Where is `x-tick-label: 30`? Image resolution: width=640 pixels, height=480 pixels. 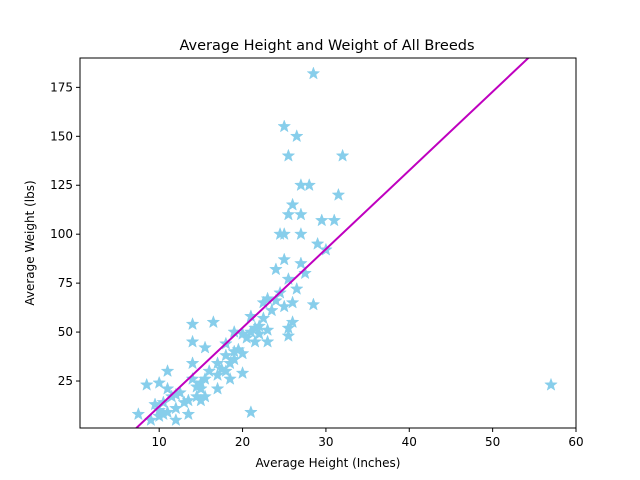 x-tick-label: 30 is located at coordinates (325, 442).